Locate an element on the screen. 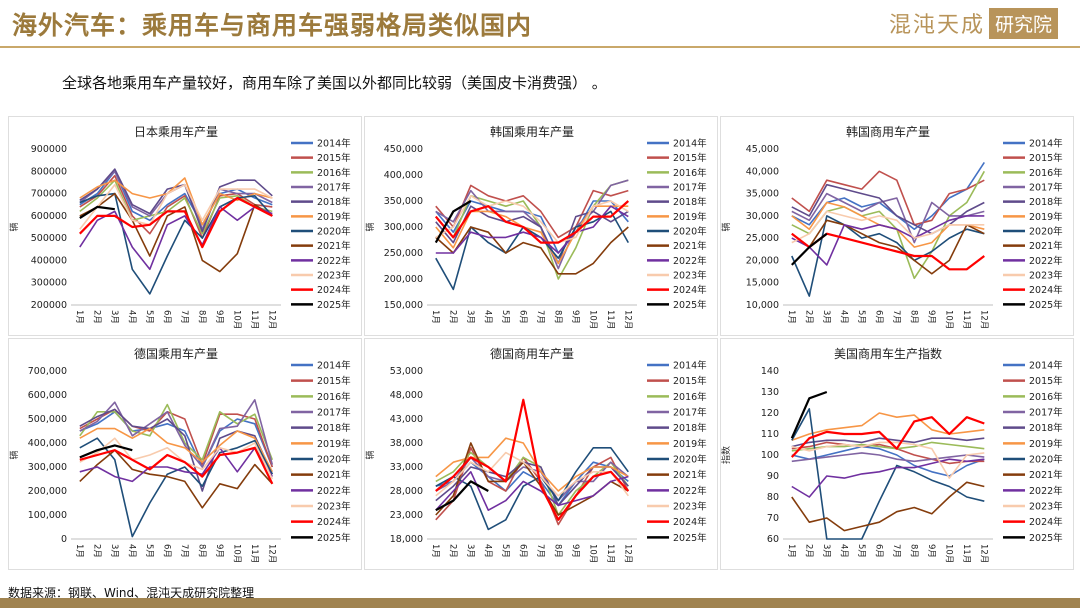 The image size is (1080, 608). chart-title: 德国乘用车产量 is located at coordinates (176, 353).